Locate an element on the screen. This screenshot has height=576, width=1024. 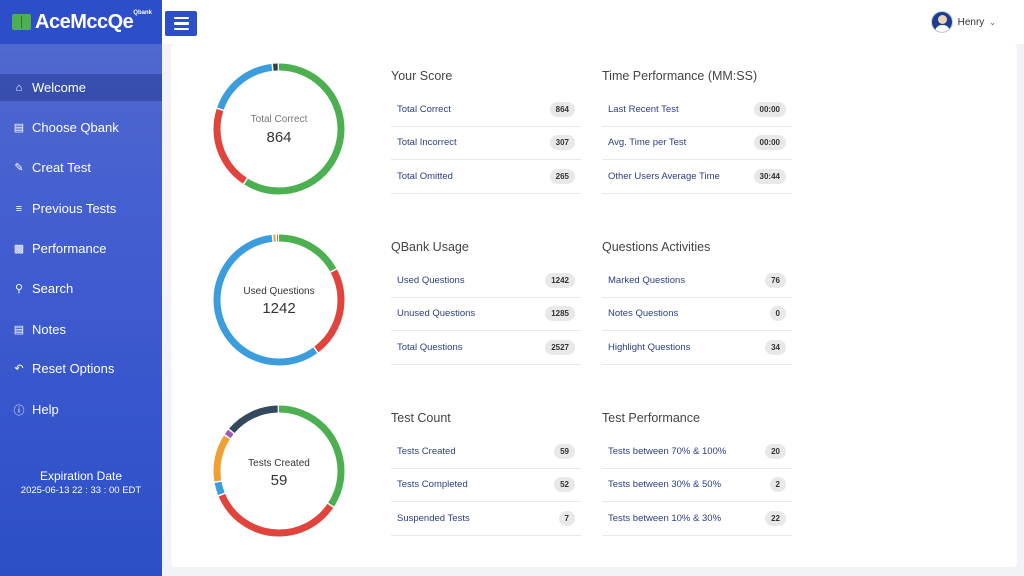
user-menu: Henry ⌄ is located at coordinates (963, 22).